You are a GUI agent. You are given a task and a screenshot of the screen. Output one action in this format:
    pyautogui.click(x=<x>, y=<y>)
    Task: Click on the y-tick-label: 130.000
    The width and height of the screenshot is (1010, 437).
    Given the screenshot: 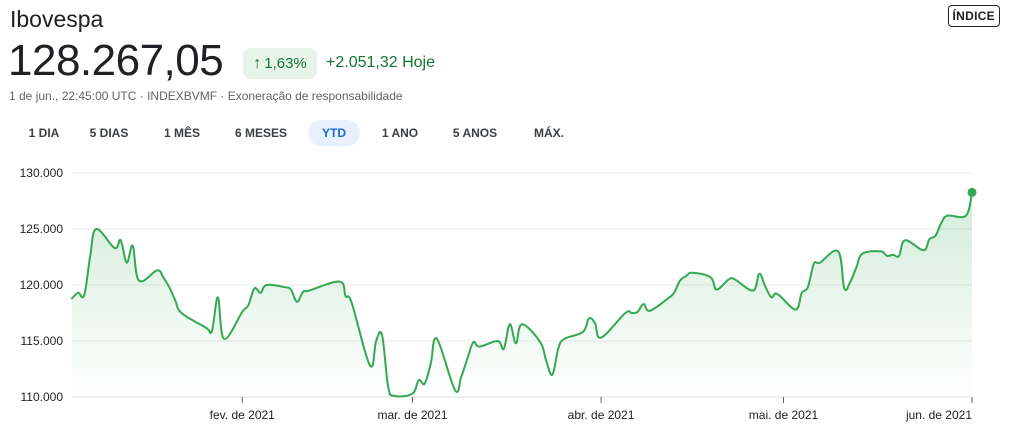 What is the action you would take?
    pyautogui.click(x=42, y=173)
    